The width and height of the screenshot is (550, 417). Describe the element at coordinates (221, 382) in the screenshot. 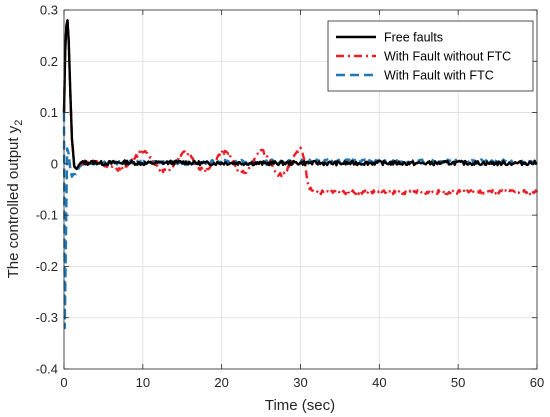

I see `x-tick-label: 20` at that location.